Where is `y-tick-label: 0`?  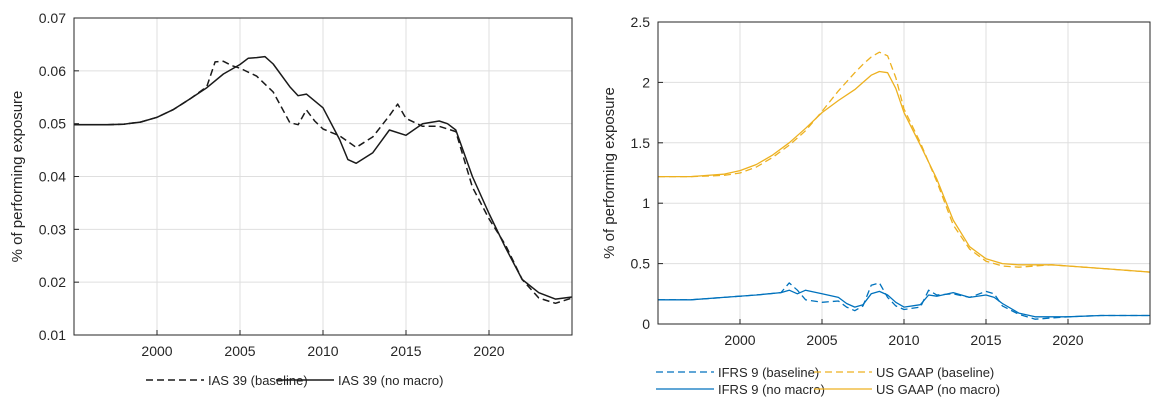
y-tick-label: 0 is located at coordinates (646, 324).